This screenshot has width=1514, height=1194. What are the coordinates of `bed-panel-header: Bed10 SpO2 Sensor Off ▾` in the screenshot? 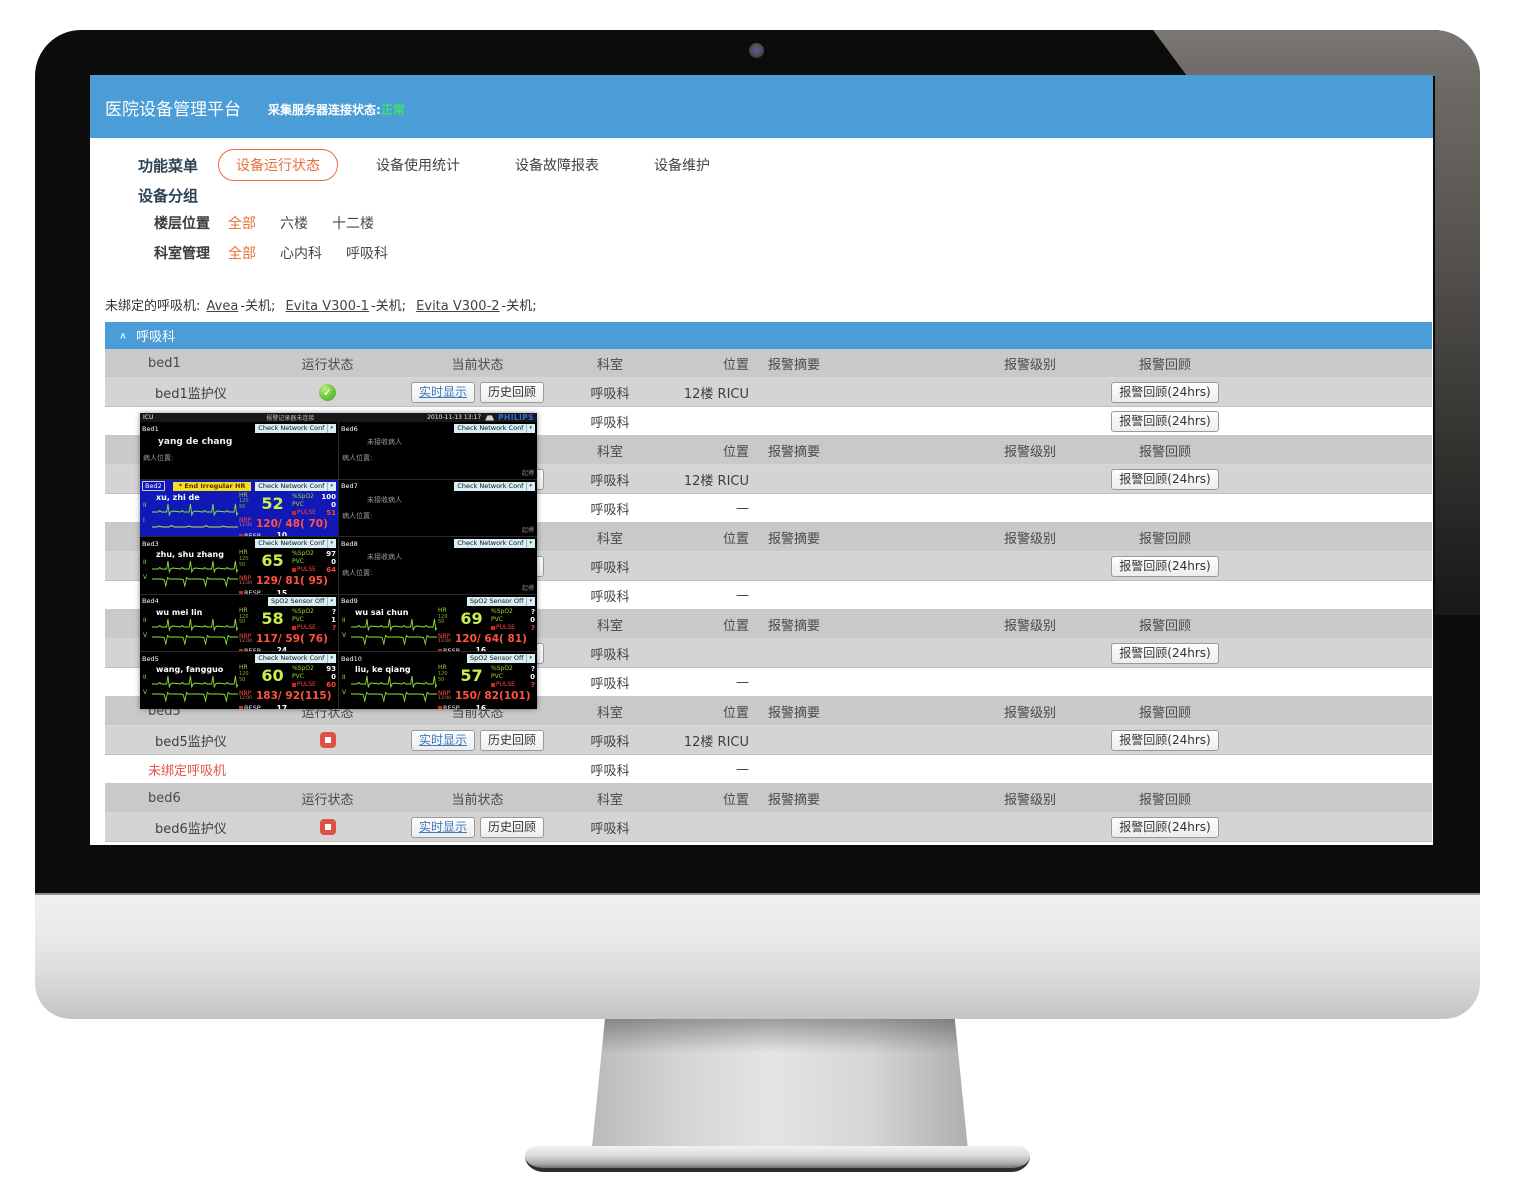 It's located at (438, 658).